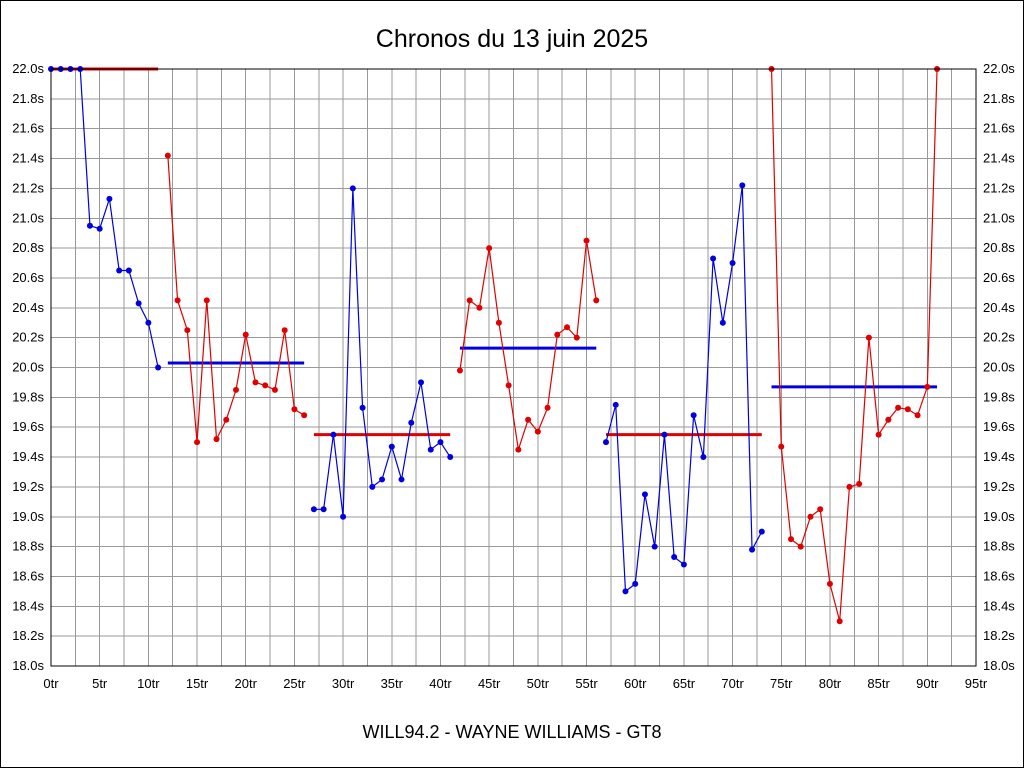  What do you see at coordinates (999, 217) in the screenshot?
I see `y-tick-right: 21.0s` at bounding box center [999, 217].